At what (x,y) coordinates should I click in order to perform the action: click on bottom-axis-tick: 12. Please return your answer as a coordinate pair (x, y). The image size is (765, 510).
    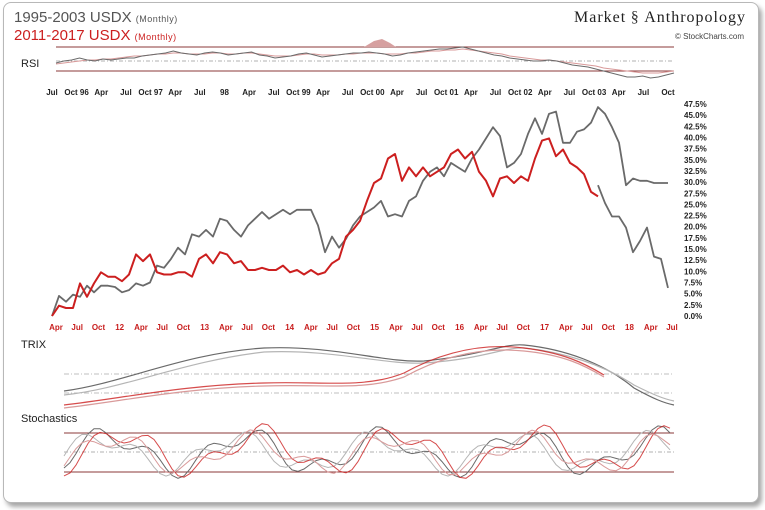
    Looking at the image, I should click on (119, 327).